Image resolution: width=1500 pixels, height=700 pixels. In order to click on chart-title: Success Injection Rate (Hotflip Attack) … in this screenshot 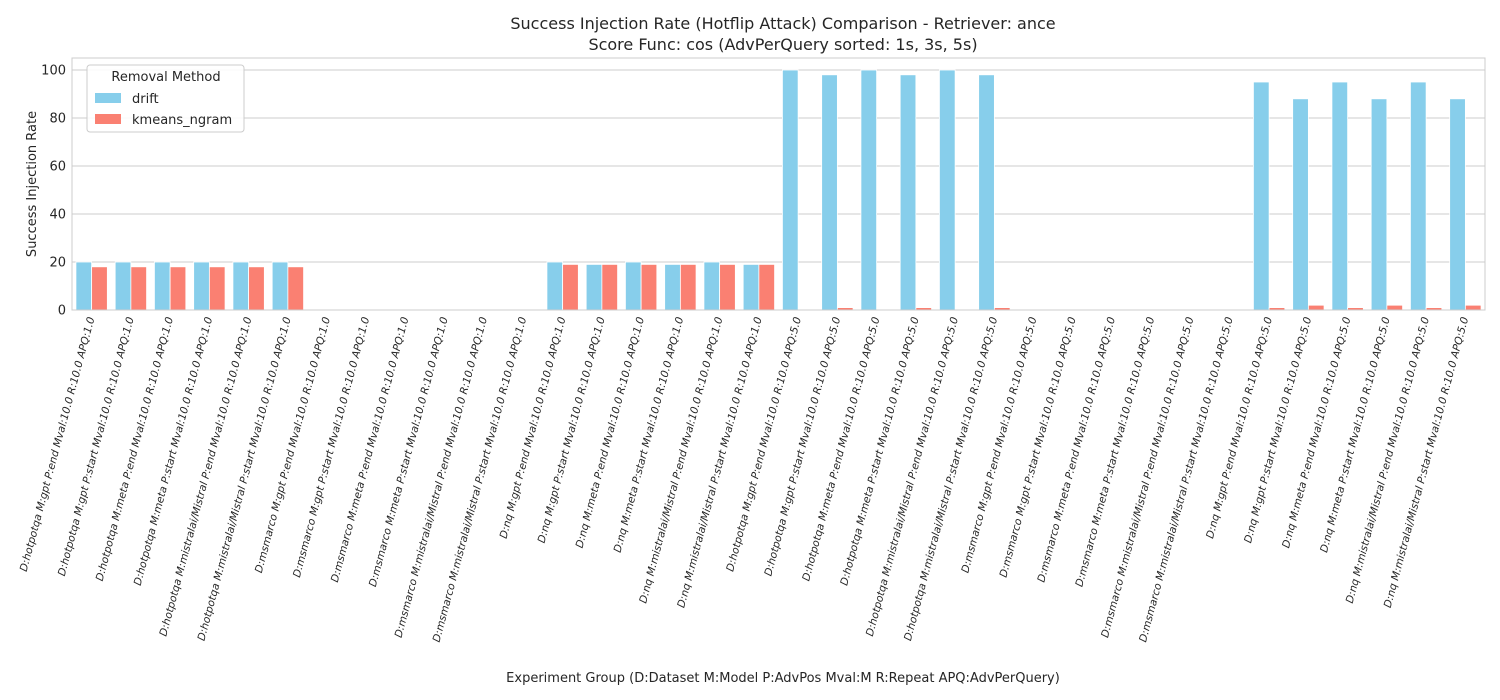, I will do `click(782, 23)`.